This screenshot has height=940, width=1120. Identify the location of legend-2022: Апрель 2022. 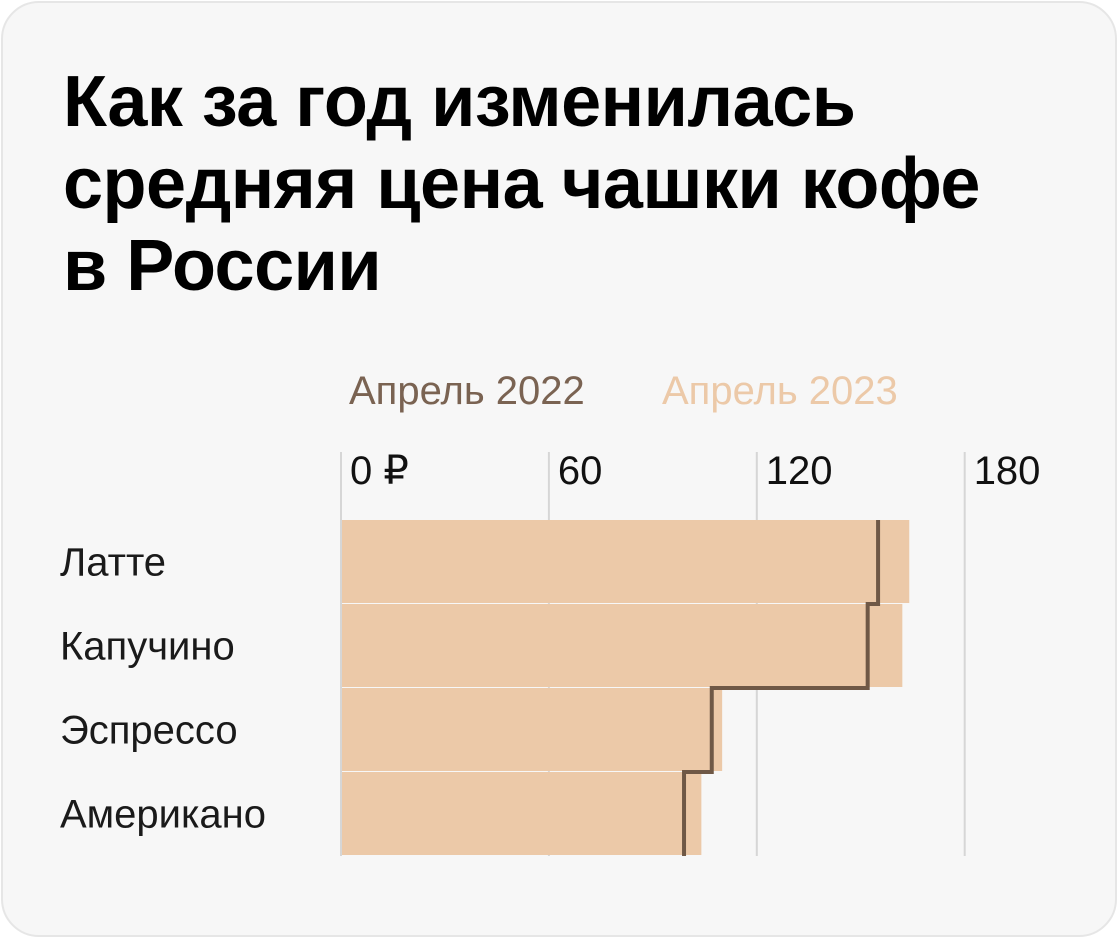
(467, 391).